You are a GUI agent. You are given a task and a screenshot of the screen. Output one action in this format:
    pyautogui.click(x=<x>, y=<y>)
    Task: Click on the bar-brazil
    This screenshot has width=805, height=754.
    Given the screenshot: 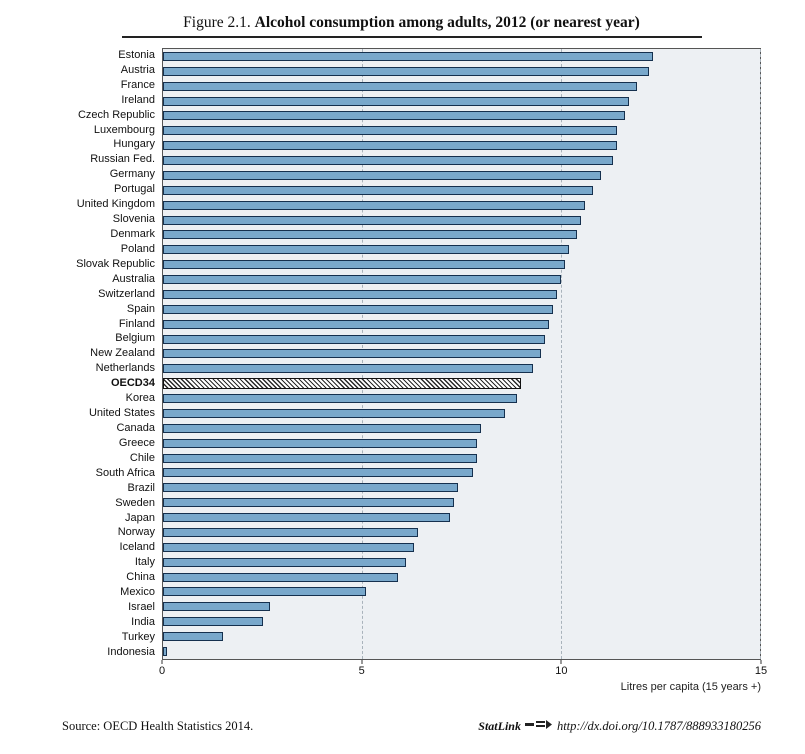 What is the action you would take?
    pyautogui.click(x=310, y=488)
    